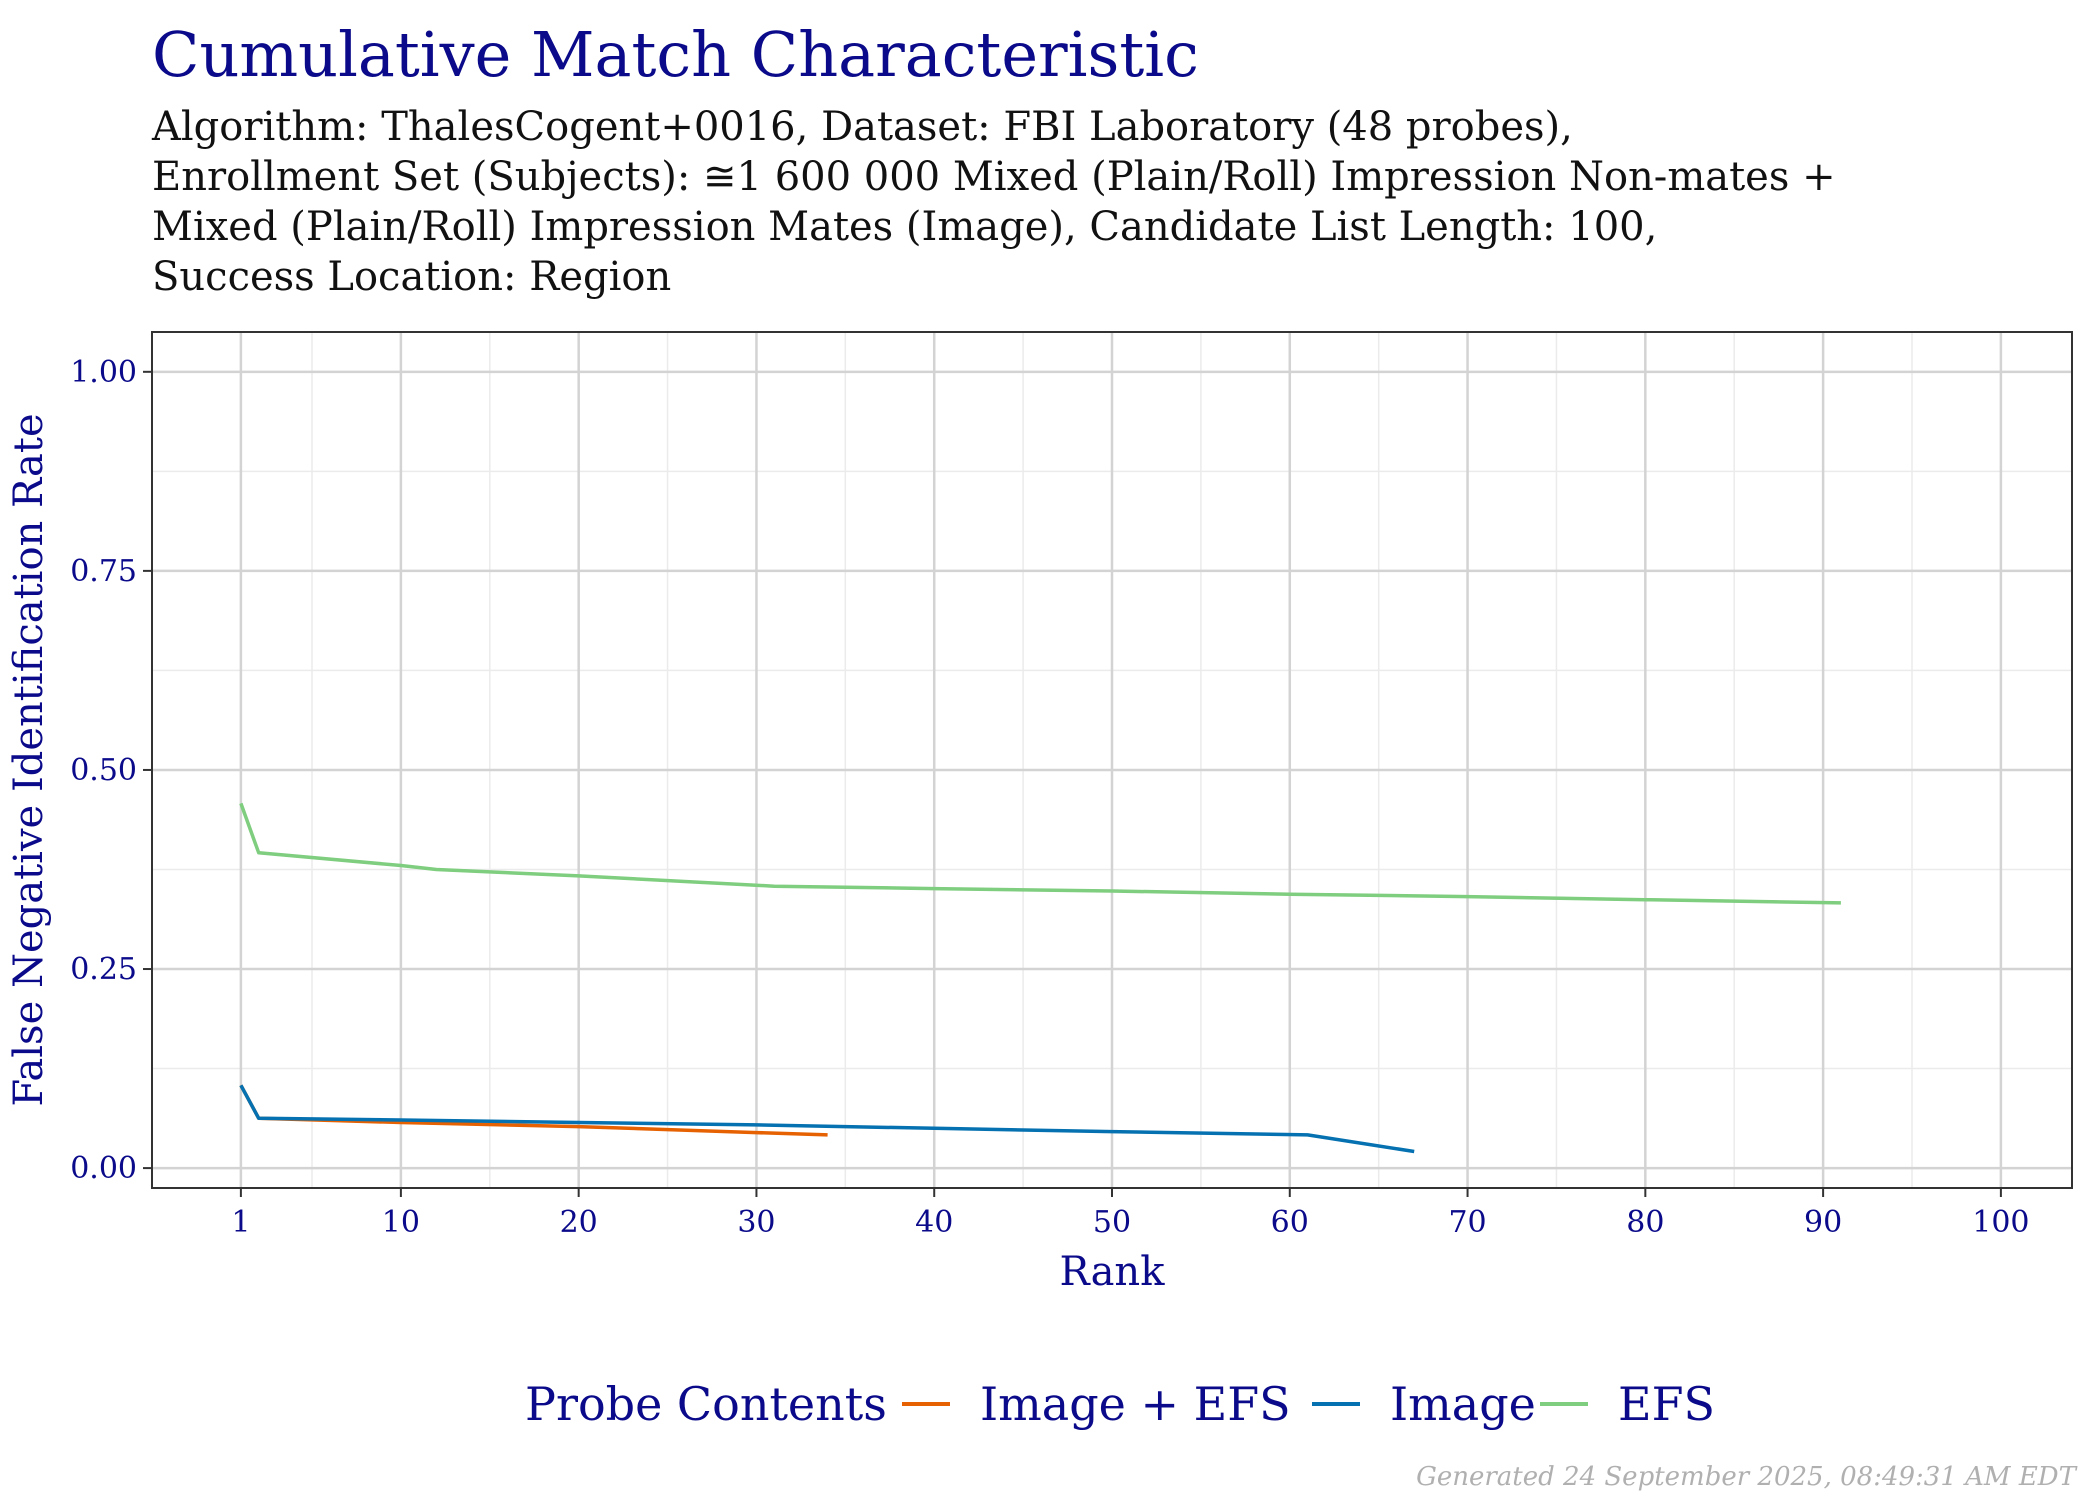 This screenshot has height=1500, width=2100. What do you see at coordinates (1823, 1222) in the screenshot?
I see `x-tick-label: 90` at bounding box center [1823, 1222].